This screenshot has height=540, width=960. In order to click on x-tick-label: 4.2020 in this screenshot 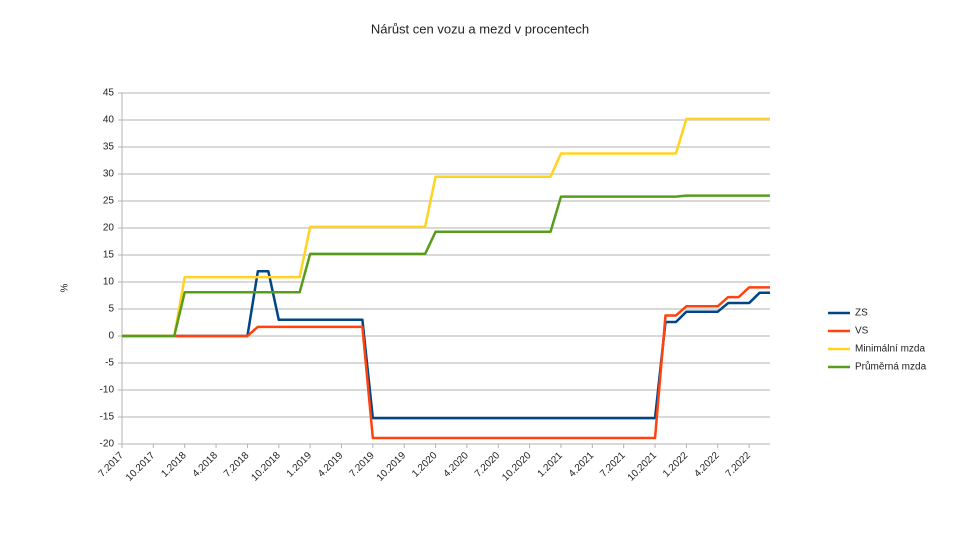, I will do `click(456, 465)`.